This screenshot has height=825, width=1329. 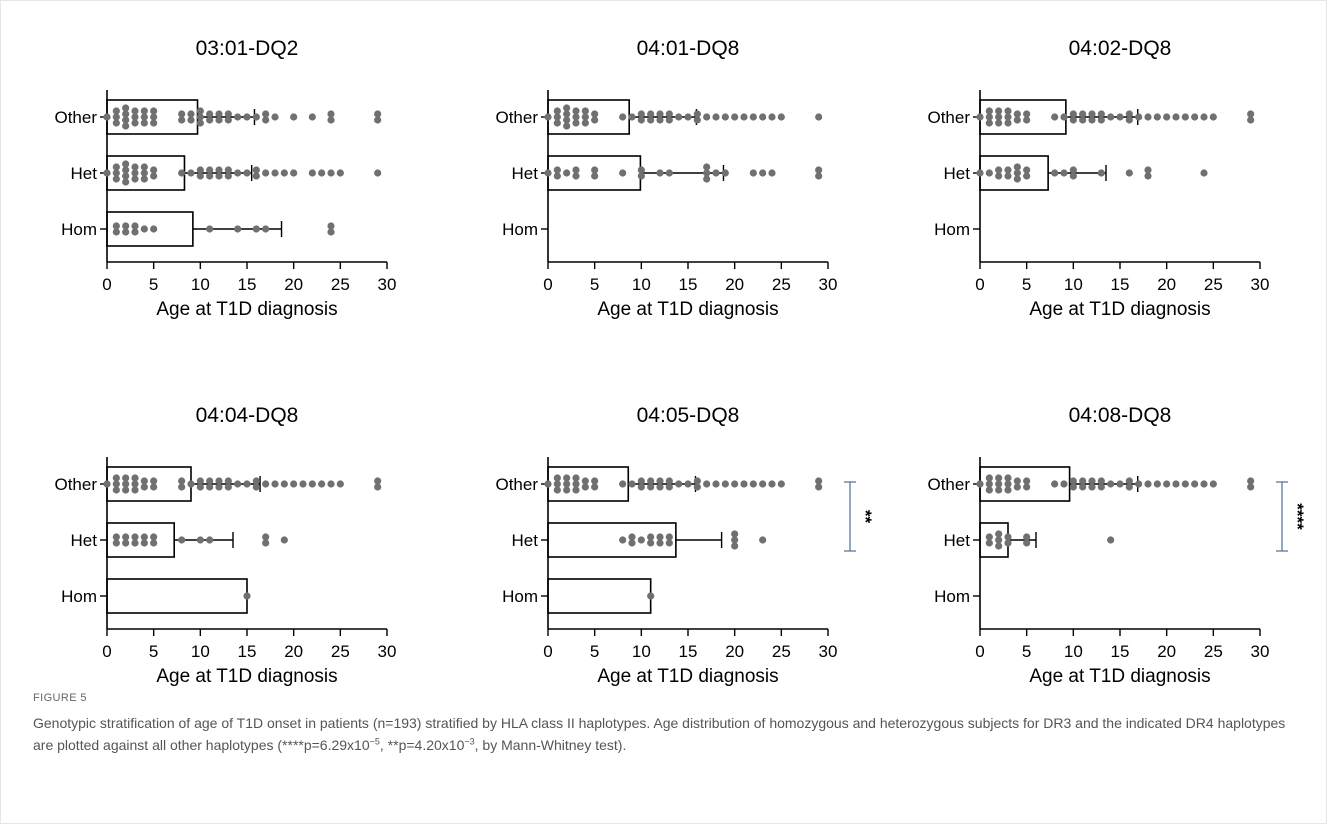 I want to click on y-tick-label-other: Other, so click(x=516, y=117).